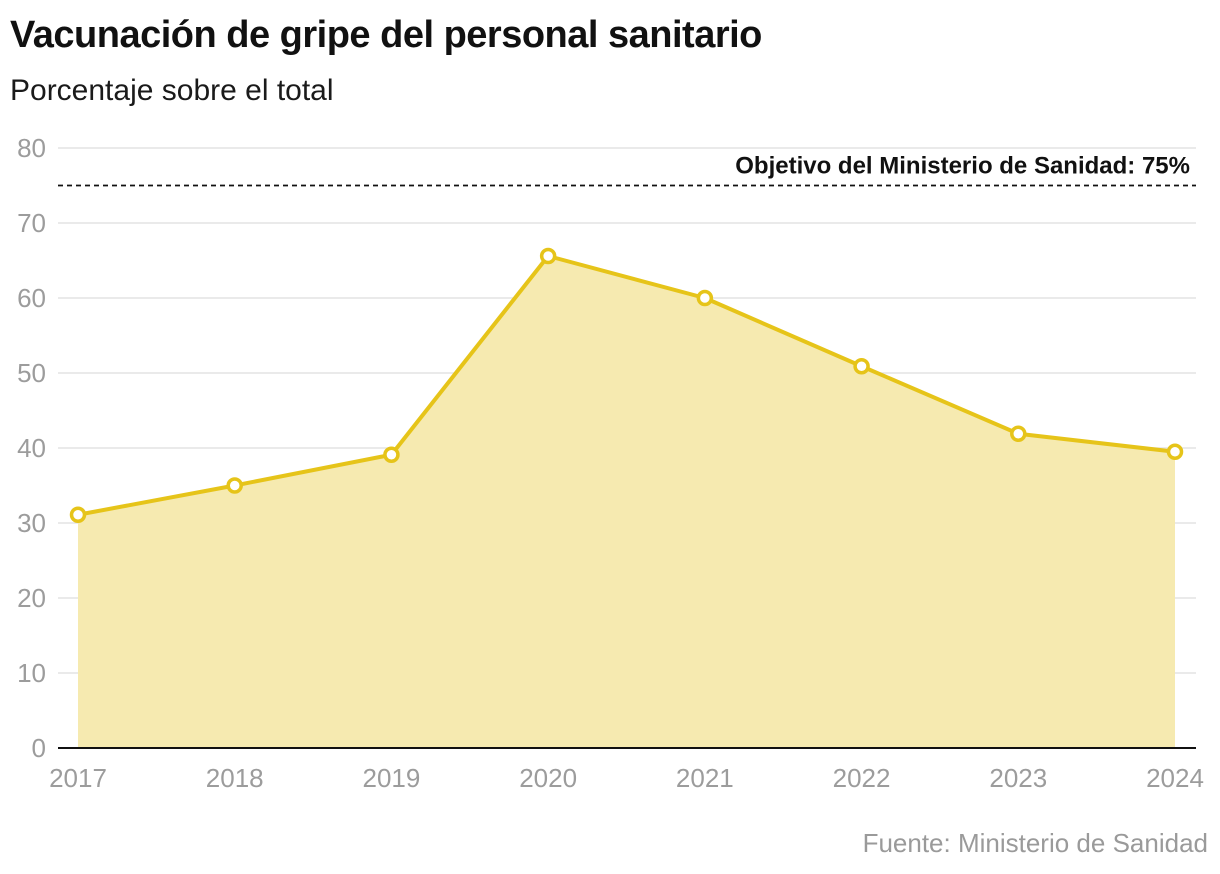 This screenshot has width=1220, height=874. Describe the element at coordinates (626, 778) in the screenshot. I see `x-axis: 2017 2018 2019 2020 2021 2022 2023 2024` at that location.